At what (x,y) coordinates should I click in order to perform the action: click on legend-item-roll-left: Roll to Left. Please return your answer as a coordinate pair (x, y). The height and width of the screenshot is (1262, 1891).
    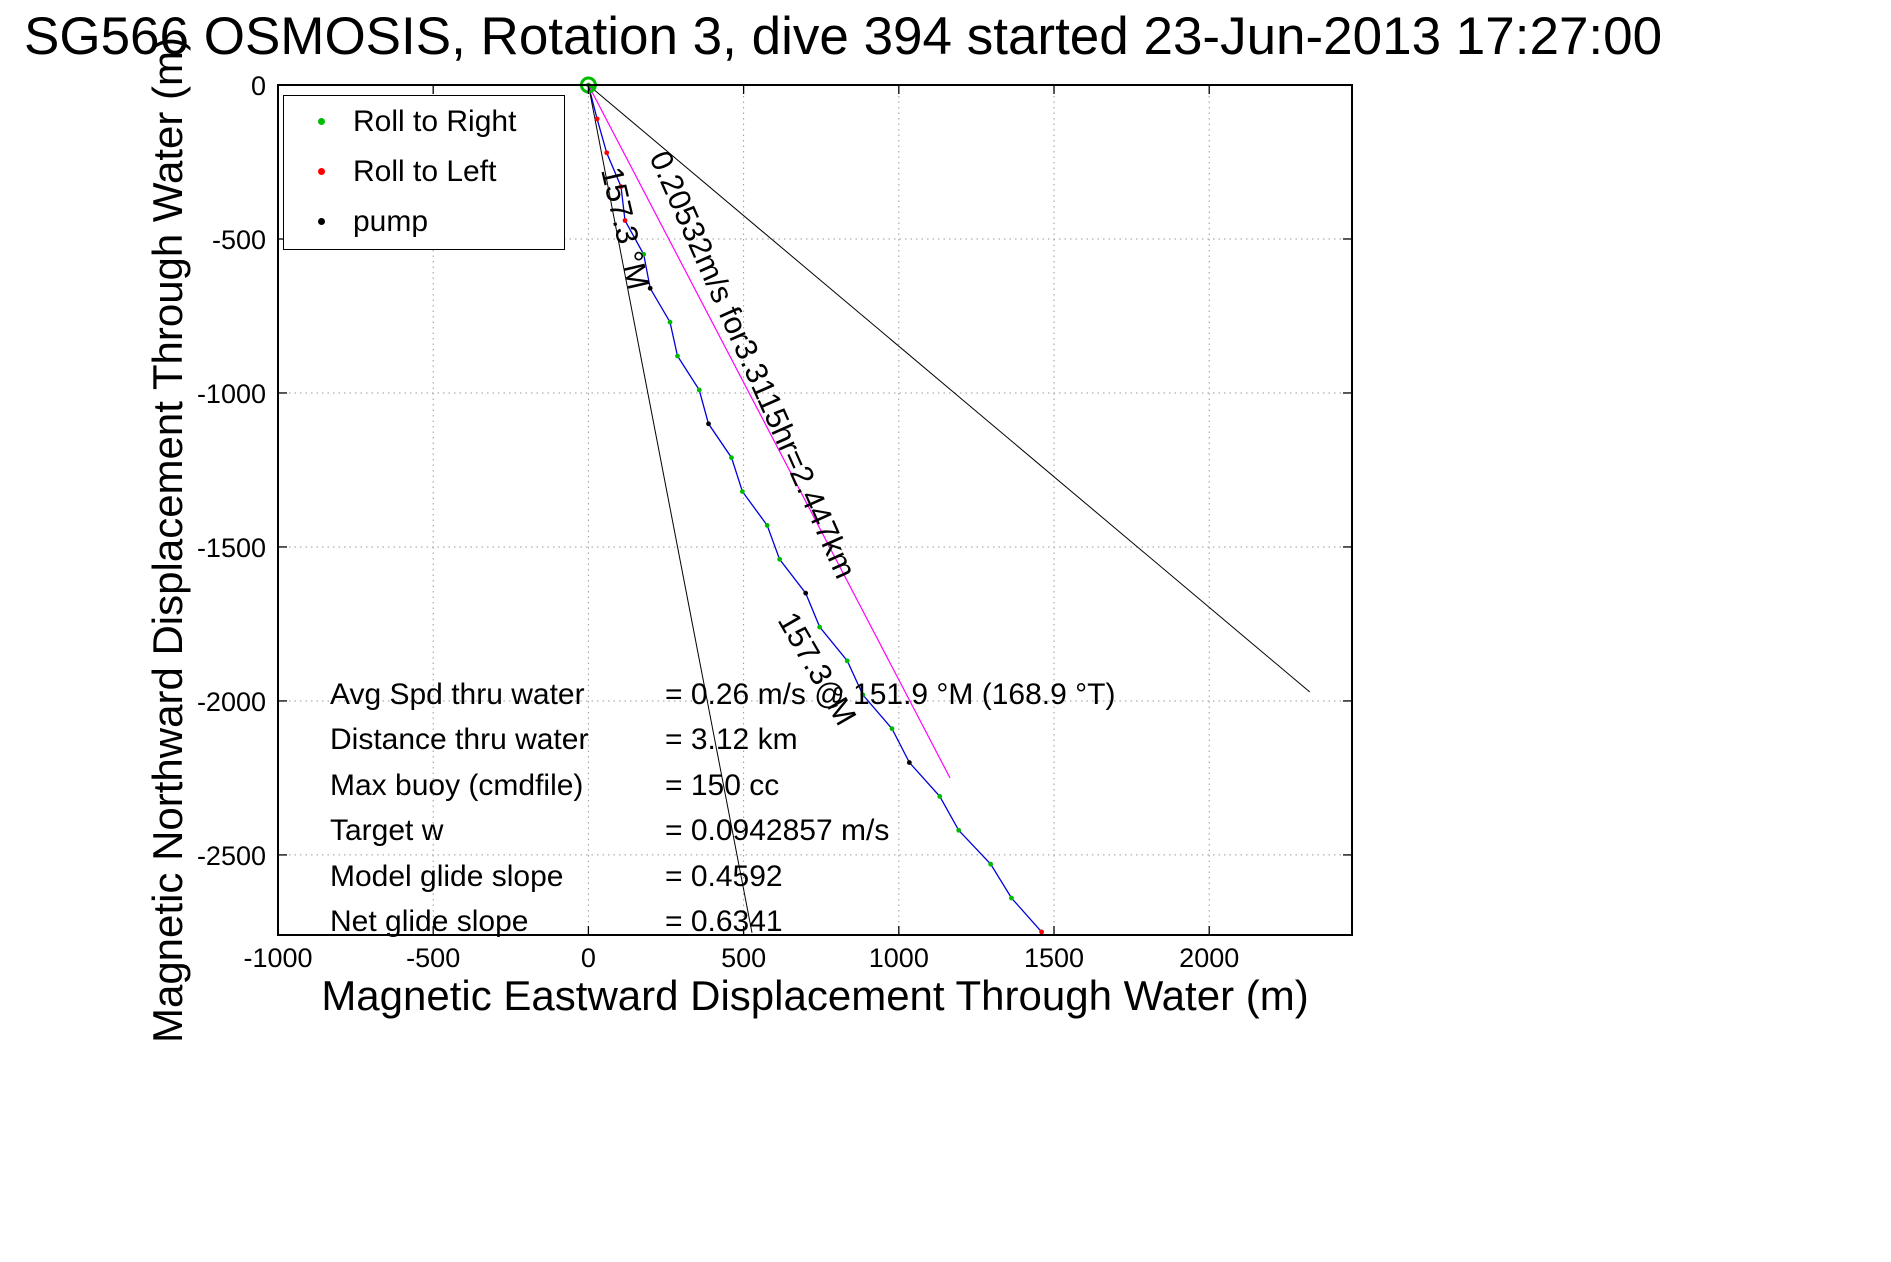
    Looking at the image, I should click on (424, 171).